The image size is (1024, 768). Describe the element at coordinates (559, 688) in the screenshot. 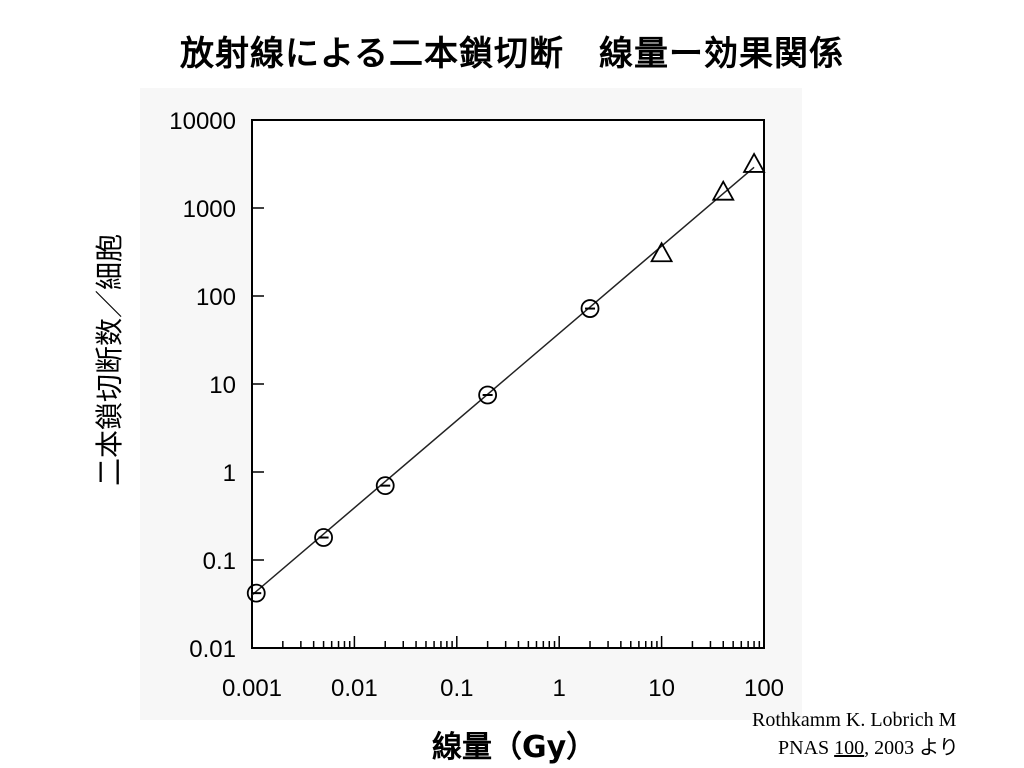

I see `x-tick-label: 1` at that location.